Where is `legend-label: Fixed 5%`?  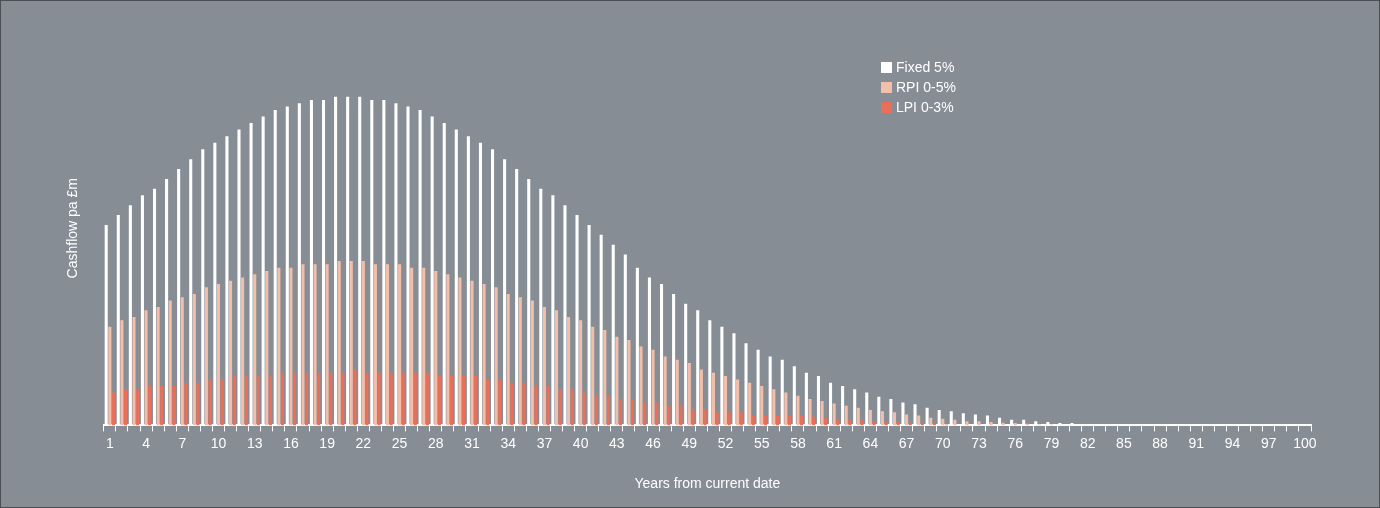 legend-label: Fixed 5% is located at coordinates (925, 67).